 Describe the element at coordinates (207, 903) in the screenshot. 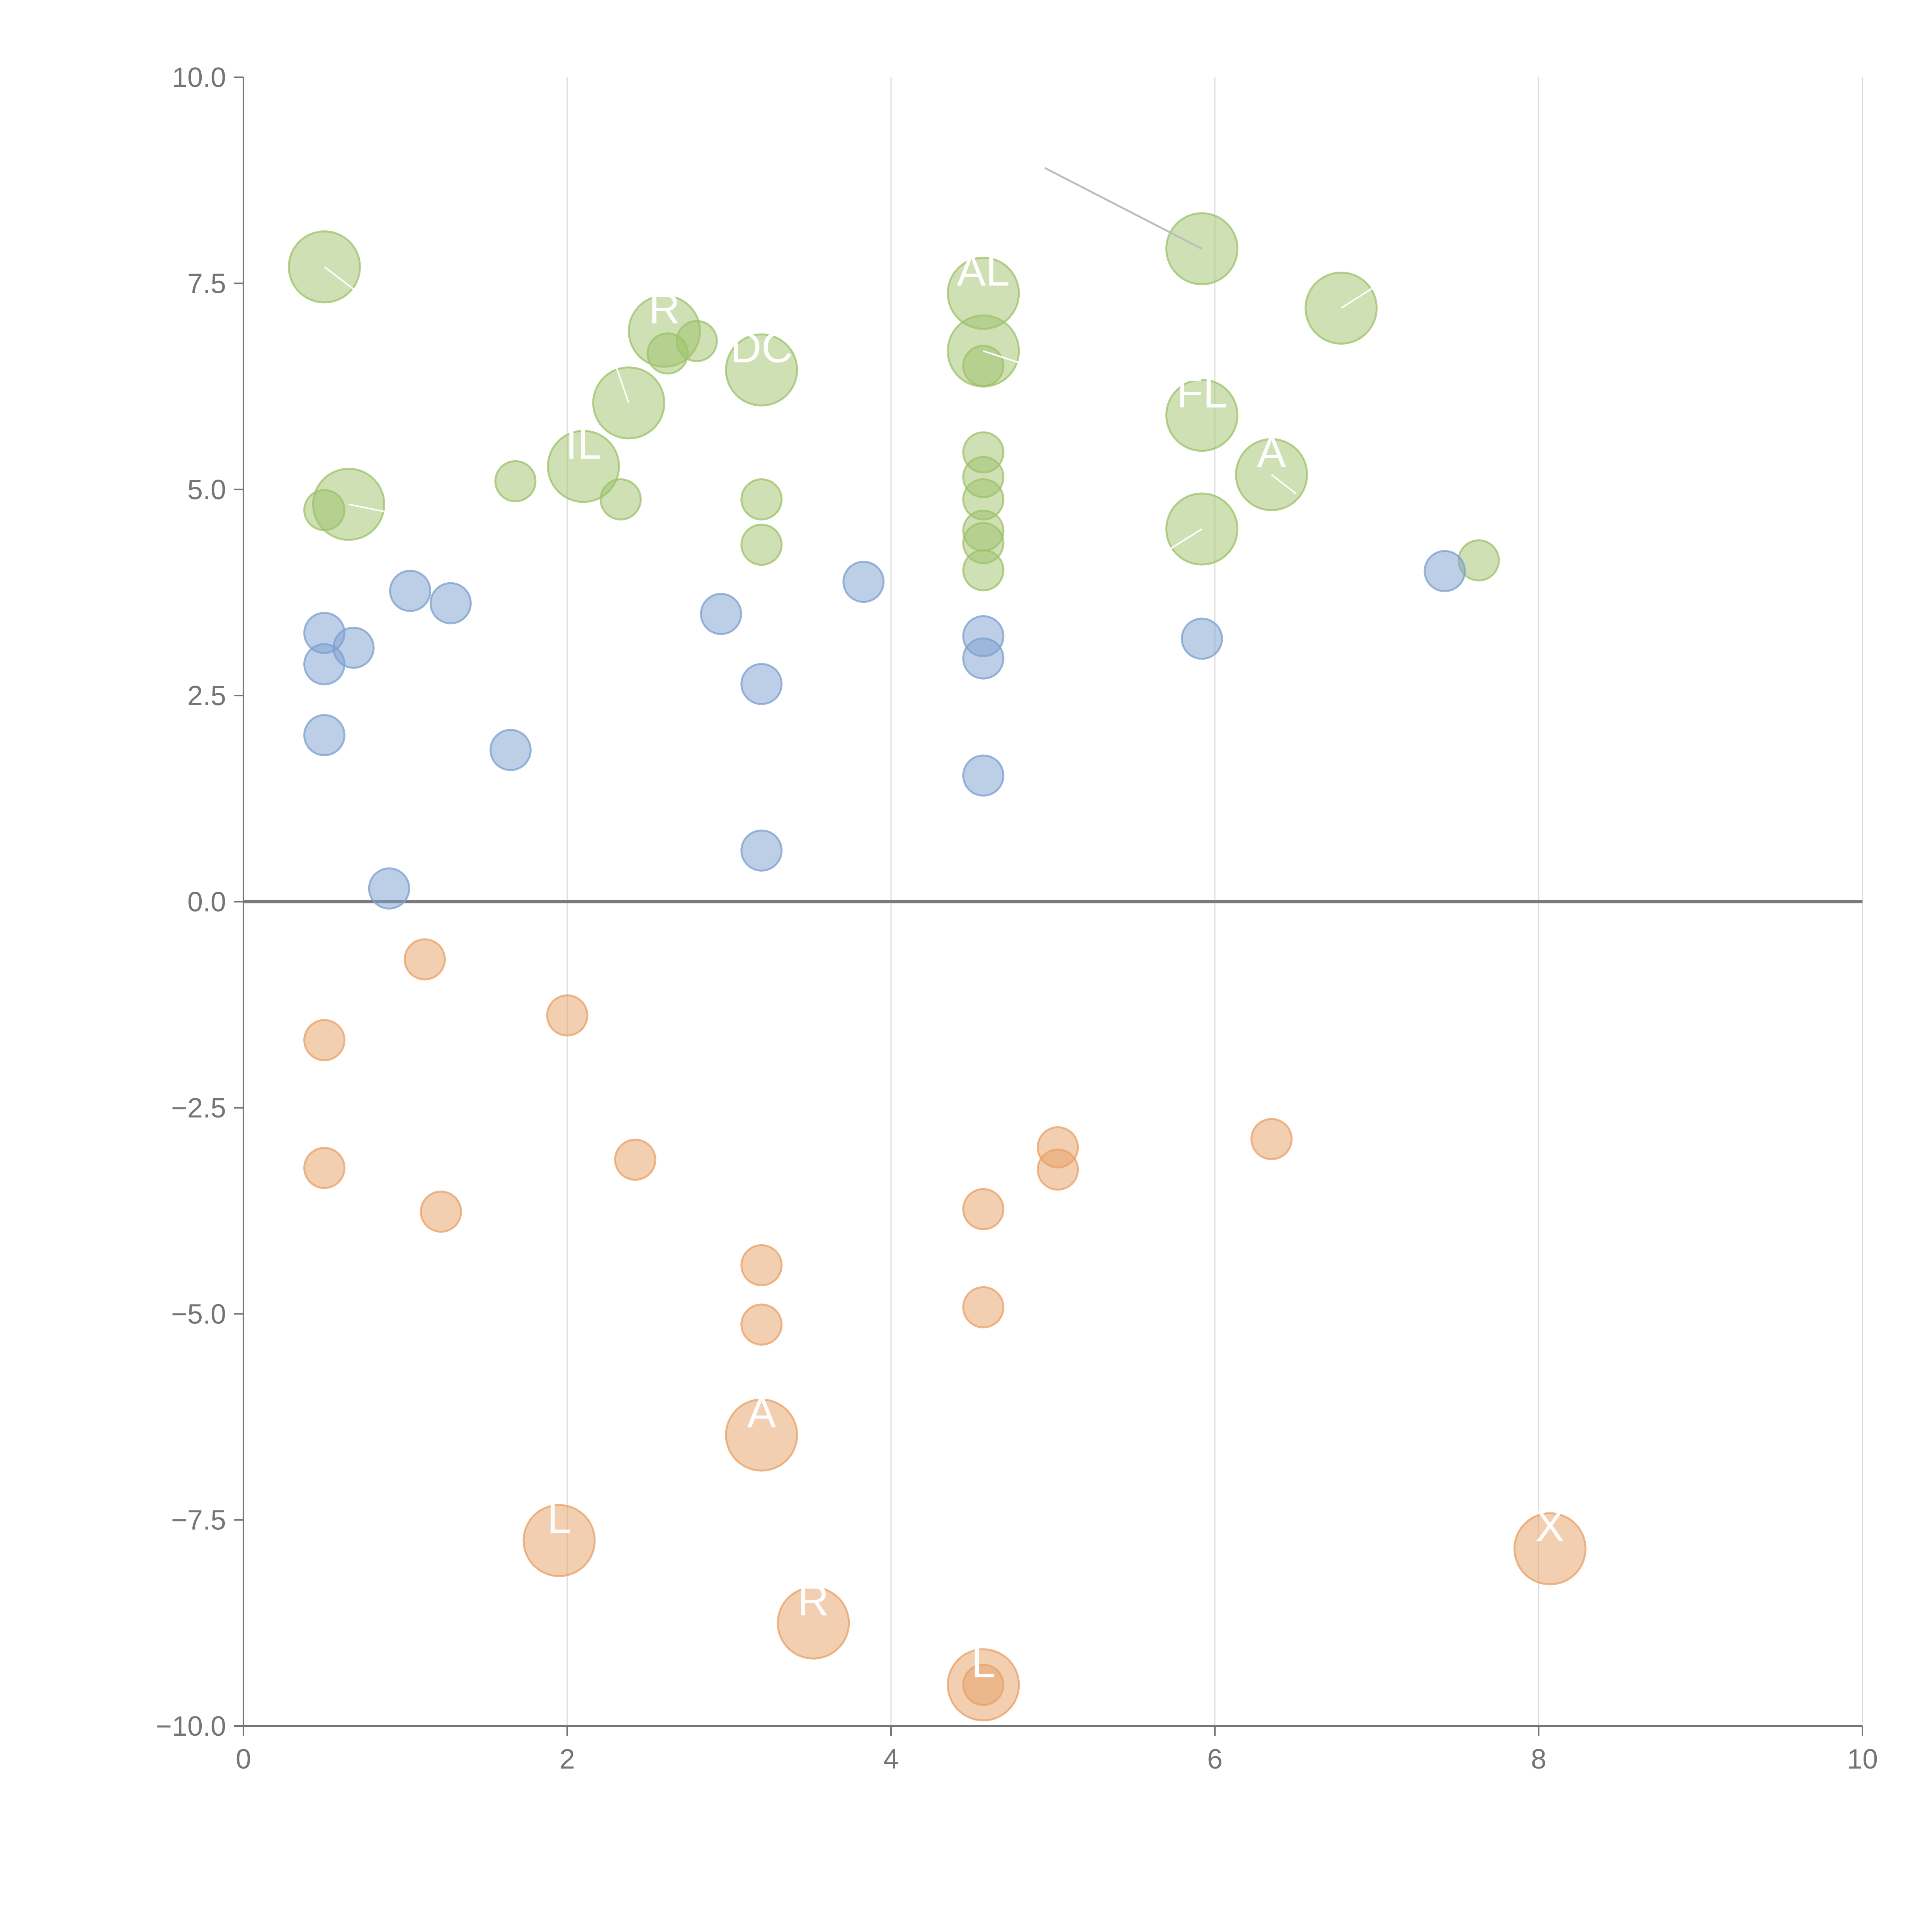

I see `y-tick-label: 0.0` at that location.